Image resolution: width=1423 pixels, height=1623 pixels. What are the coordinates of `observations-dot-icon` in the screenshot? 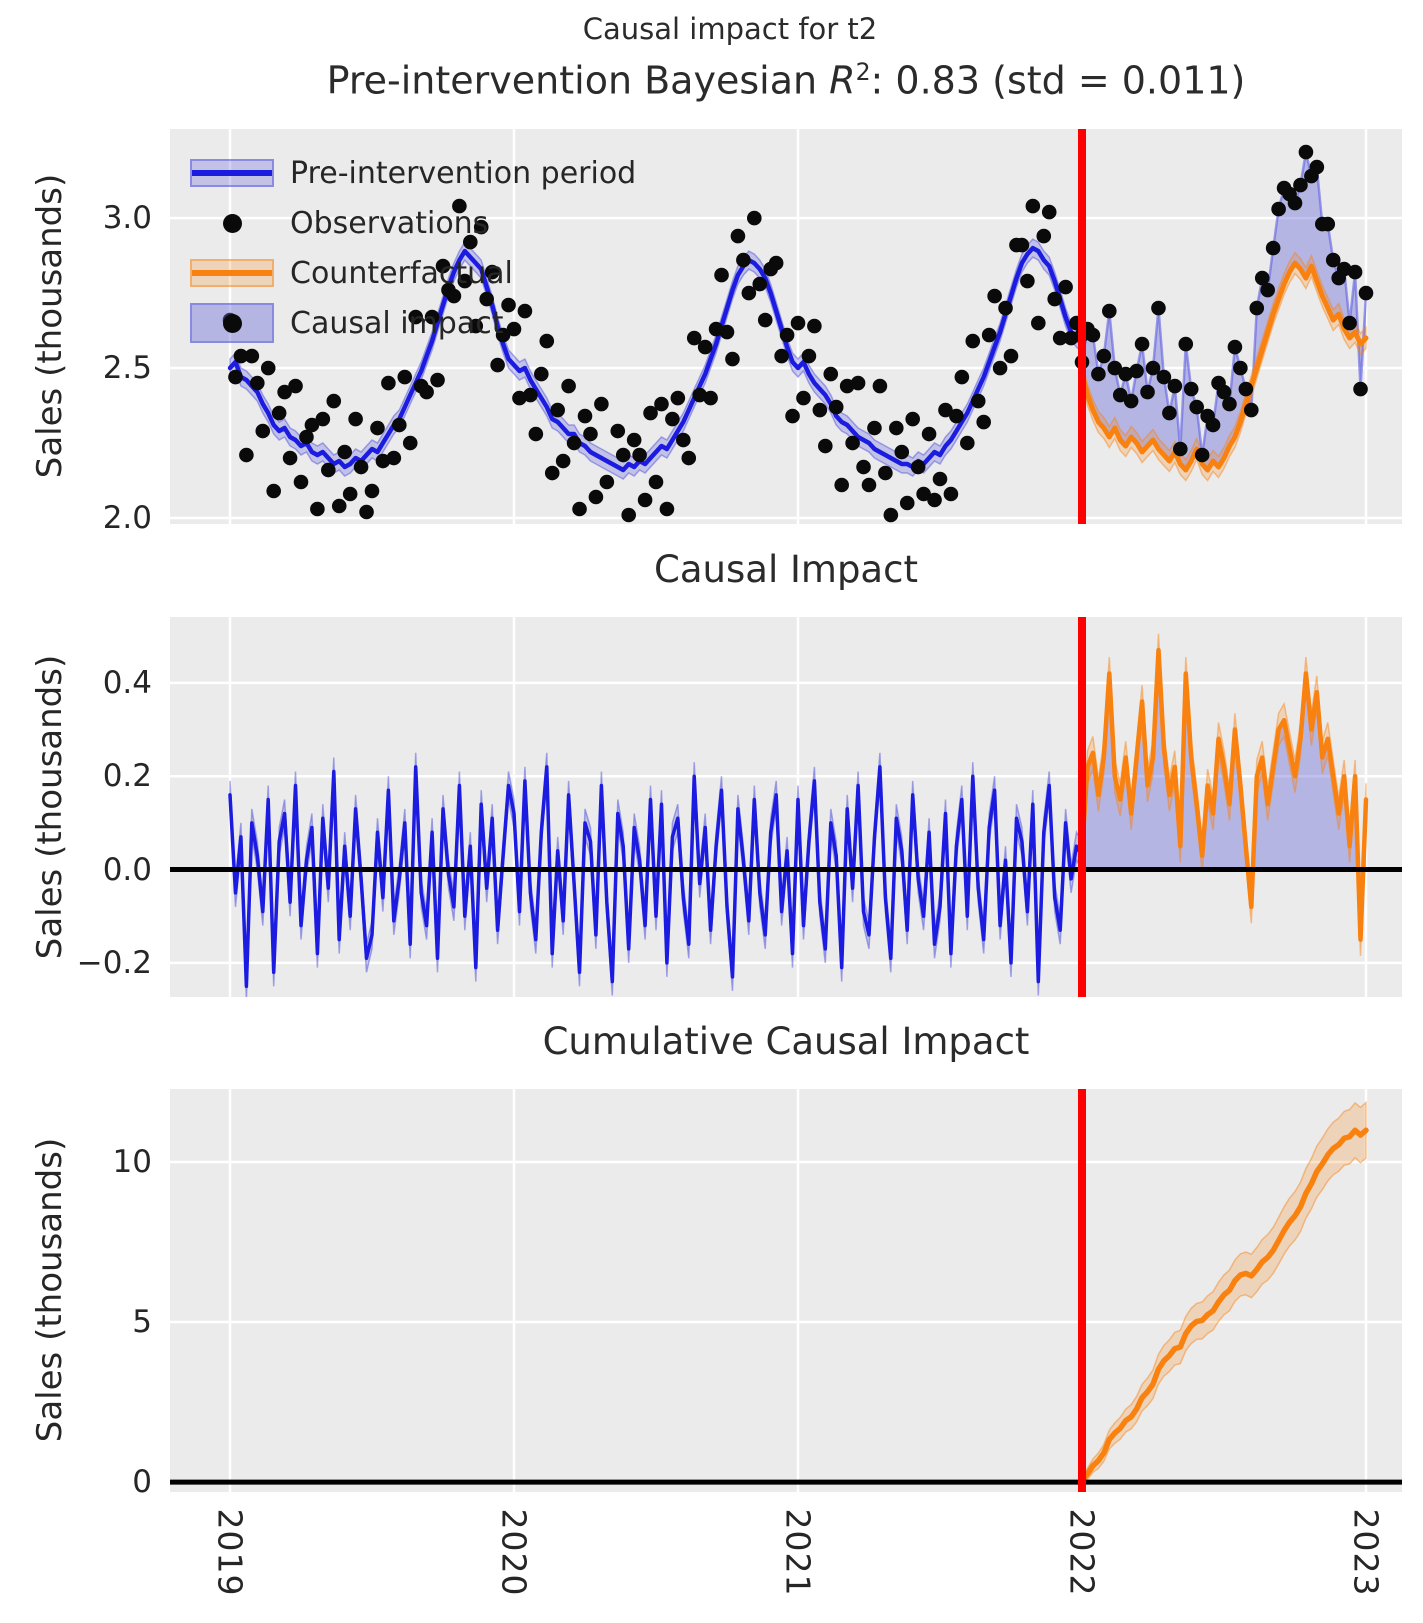 It's located at (232, 223).